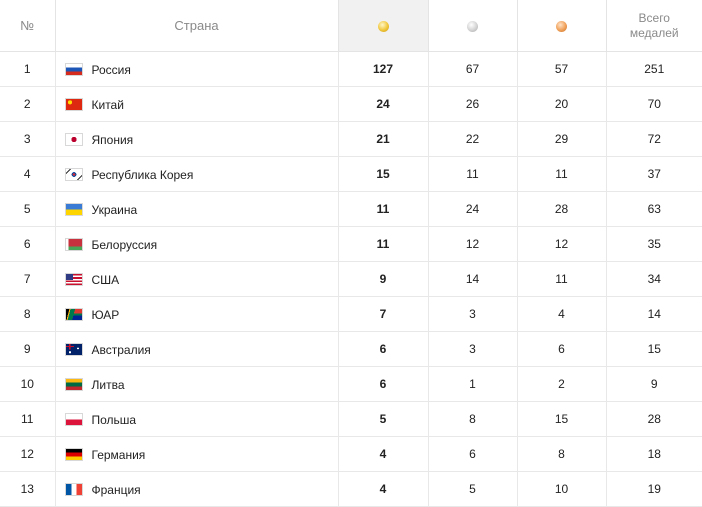  Describe the element at coordinates (112, 139) in the screenshot. I see `country-name: Япония` at that location.